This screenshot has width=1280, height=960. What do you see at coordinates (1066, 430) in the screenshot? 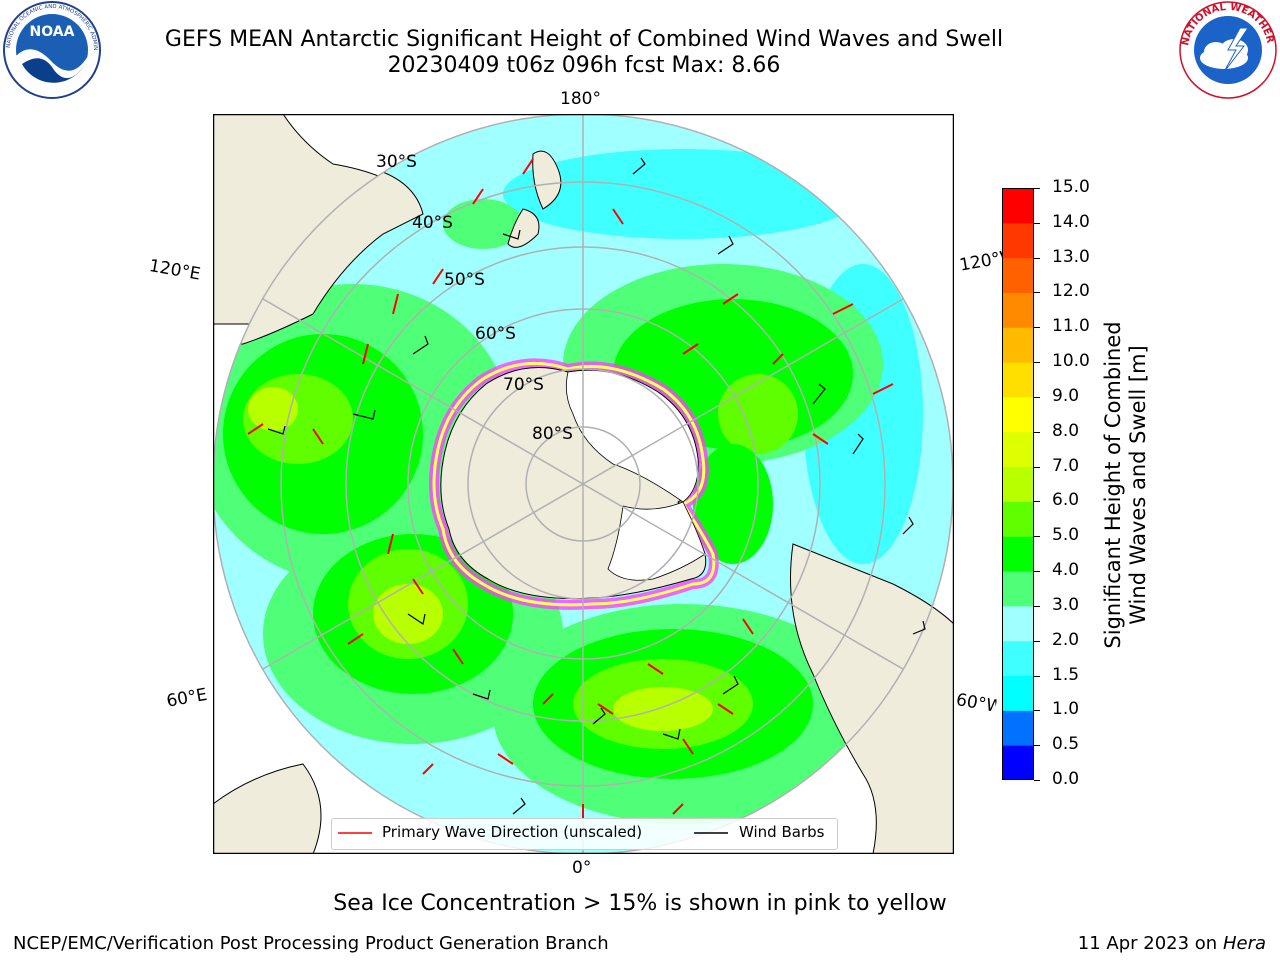
I see `colorbar-tick-label: 8.0` at bounding box center [1066, 430].